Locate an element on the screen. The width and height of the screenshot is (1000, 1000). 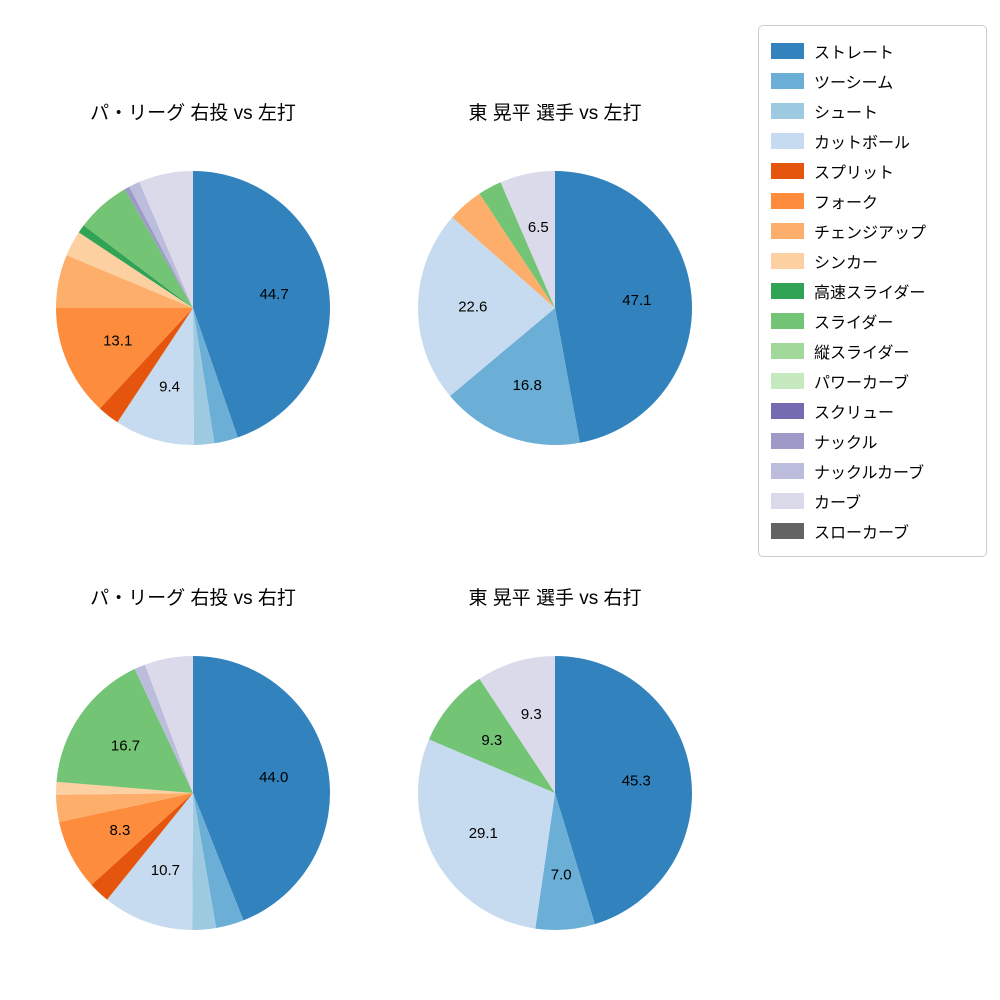
pie-chart-league-right-vs-right: パ・リーグ 右投 vs 右打 44.0 10.7 8.3 16.7 is located at coordinates (193, 759).